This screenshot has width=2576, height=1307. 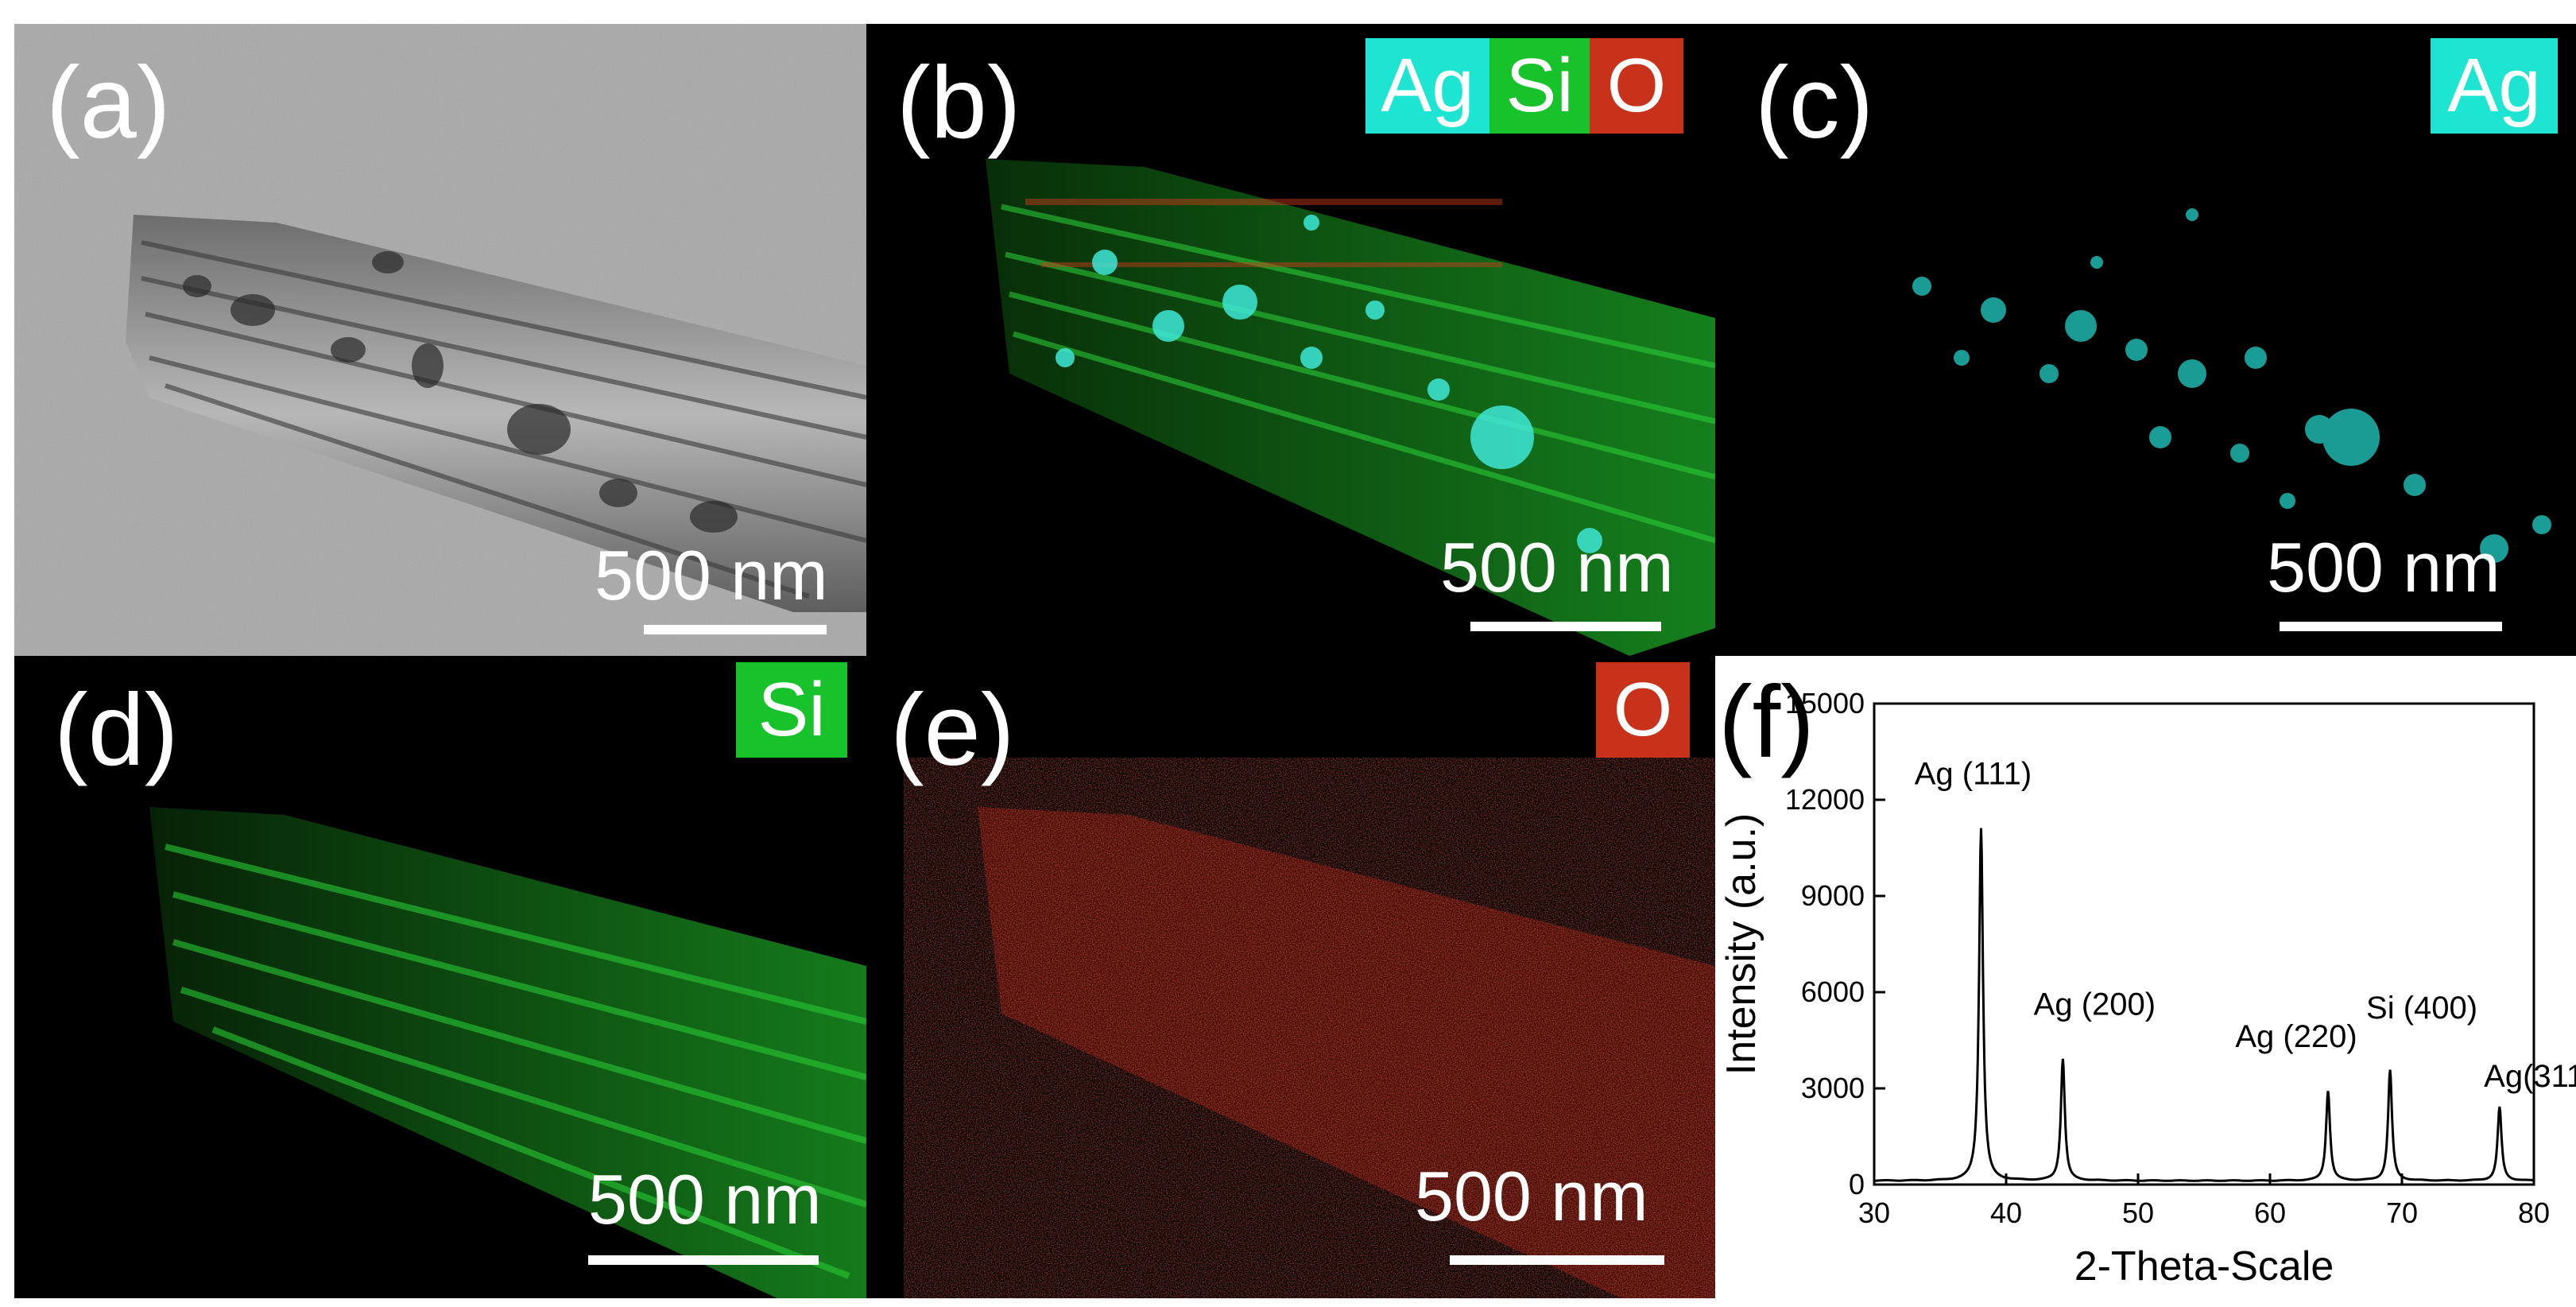 What do you see at coordinates (953, 730) in the screenshot?
I see `panel-letter: (e)` at bounding box center [953, 730].